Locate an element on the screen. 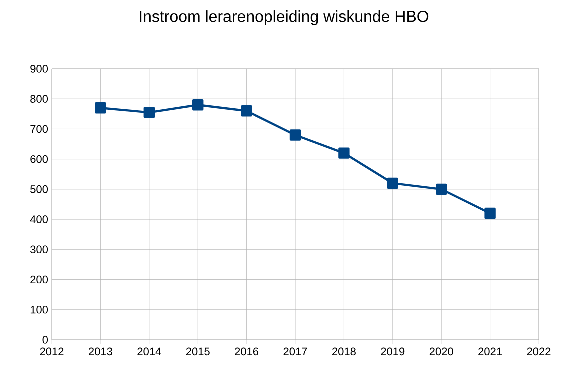 The width and height of the screenshot is (568, 379). y-tick-label: 700 is located at coordinates (39, 129).